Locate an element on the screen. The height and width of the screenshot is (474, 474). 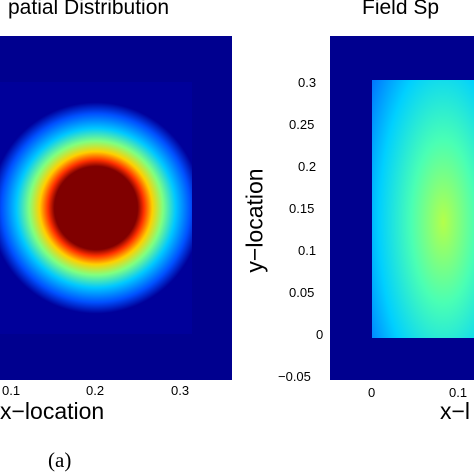
right-y-tick-neg0.05: −0.05 is located at coordinates (294, 376).